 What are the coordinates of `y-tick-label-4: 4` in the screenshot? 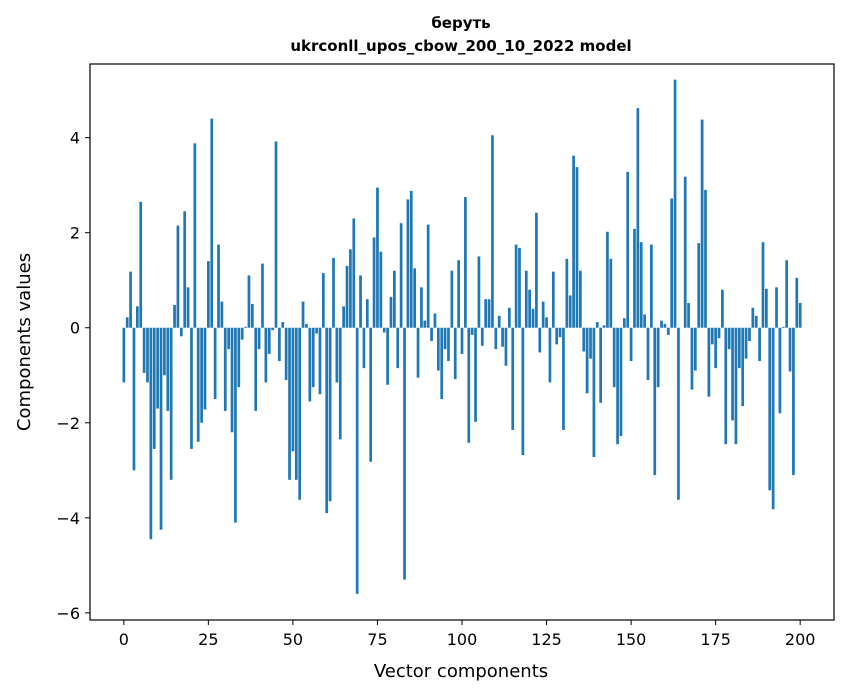 It's located at (75, 138).